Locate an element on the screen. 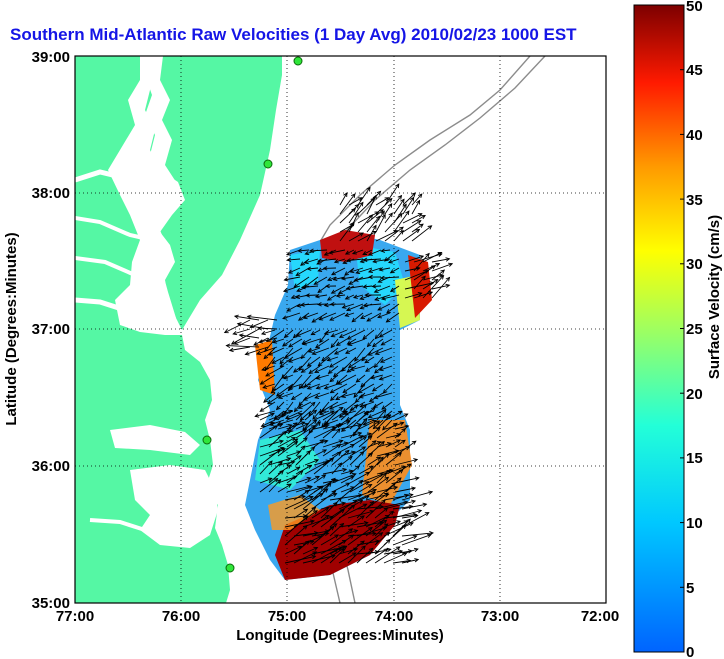 The image size is (724, 659). colorbar-tick-label: 15 is located at coordinates (694, 458).